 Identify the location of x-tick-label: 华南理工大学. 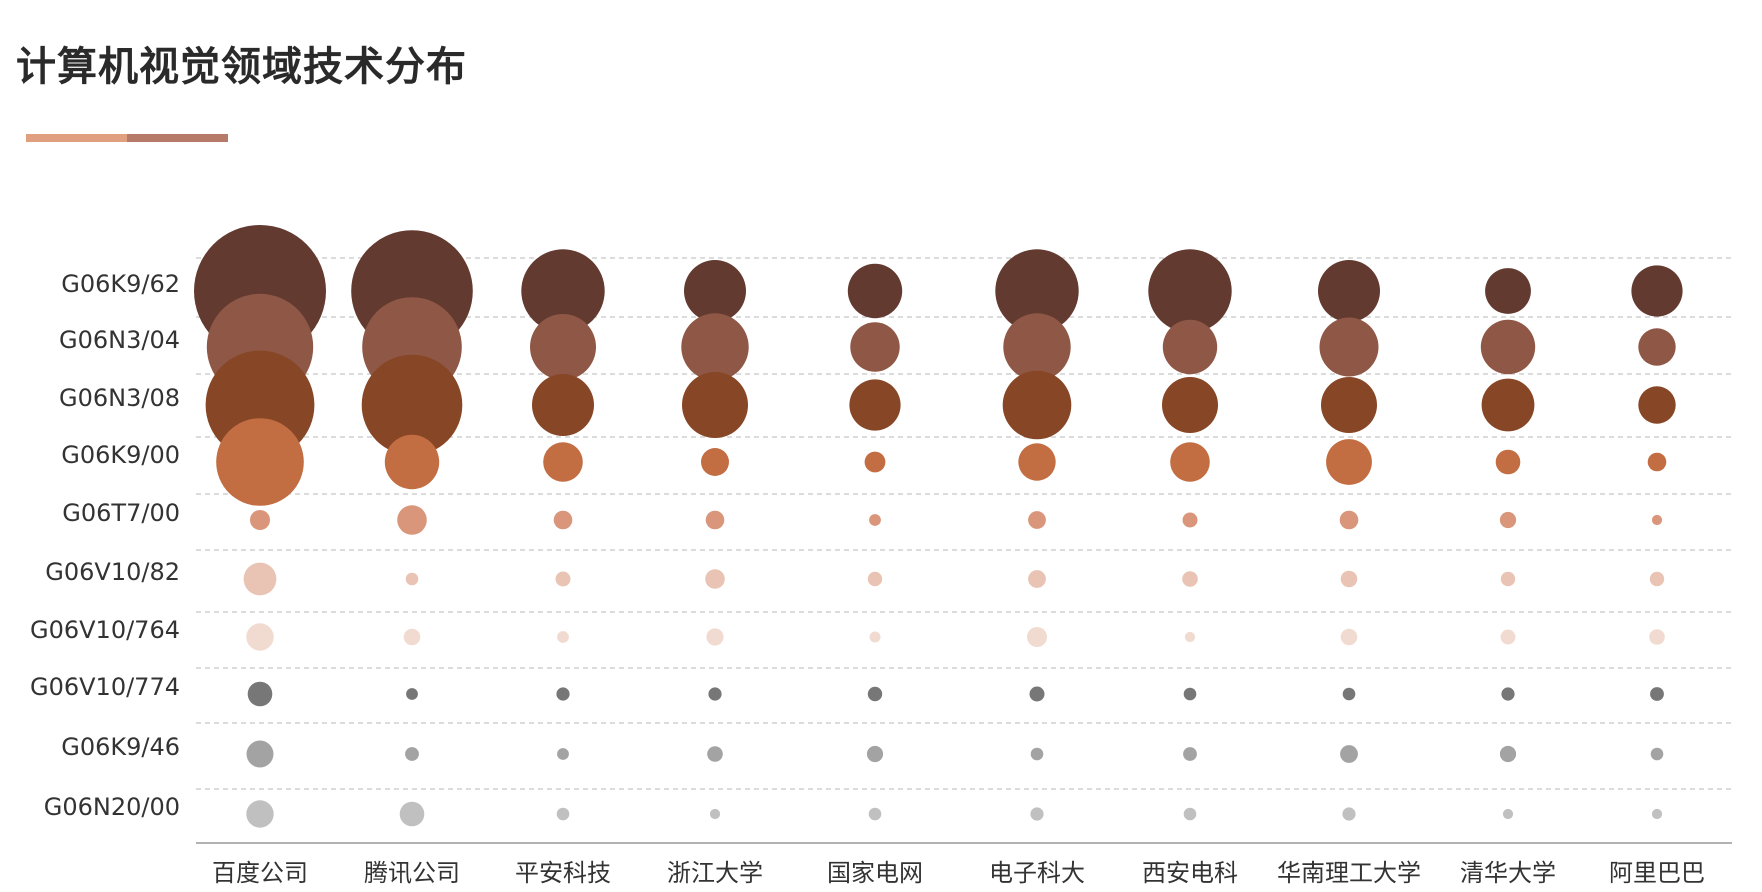
(1349, 873).